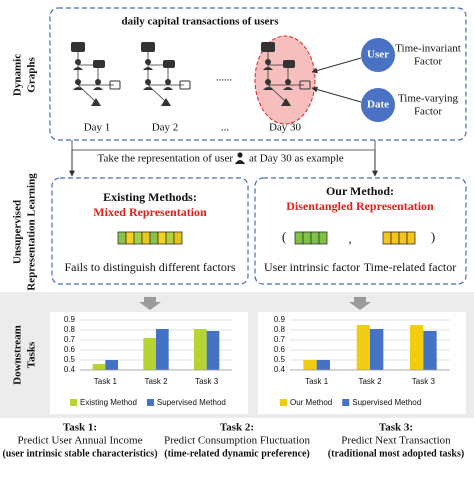 This screenshot has width=474, height=481. Describe the element at coordinates (433, 236) in the screenshot. I see `paren: )` at that location.